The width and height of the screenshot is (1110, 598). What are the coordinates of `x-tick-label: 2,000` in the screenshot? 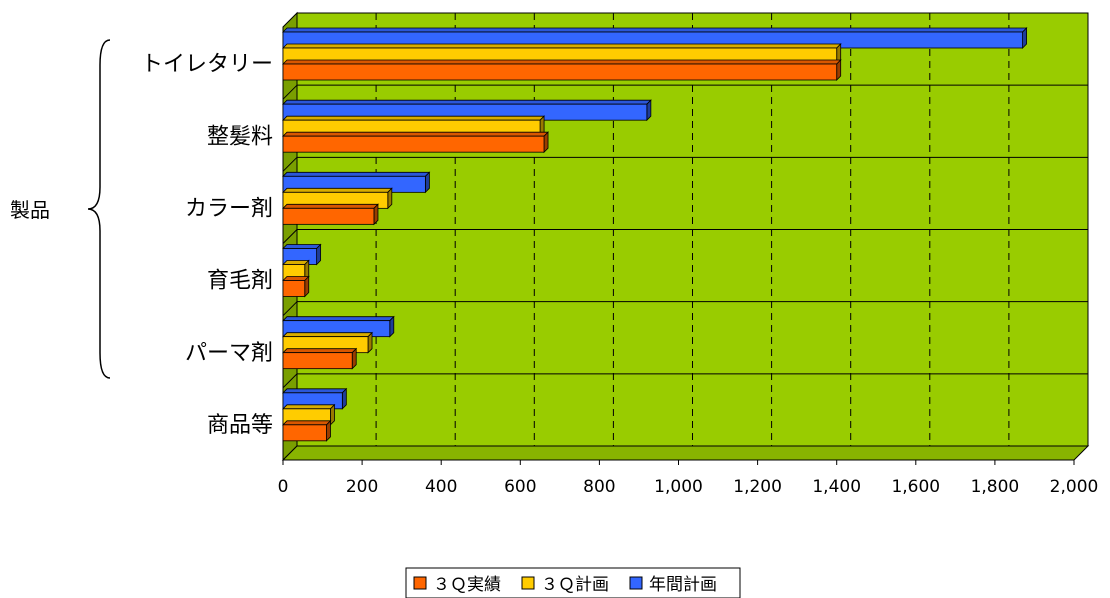 It's located at (1074, 487).